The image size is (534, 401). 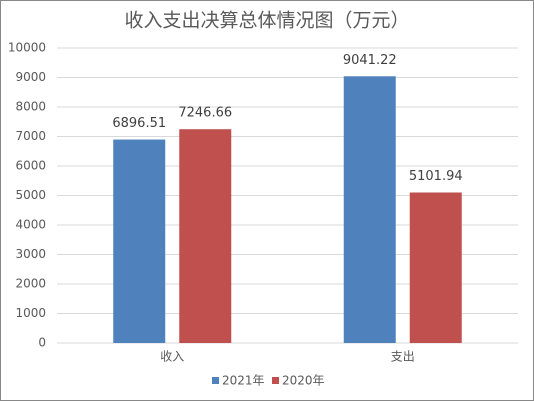 What do you see at coordinates (205, 113) in the screenshot?
I see `data-label: 7246.66` at bounding box center [205, 113].